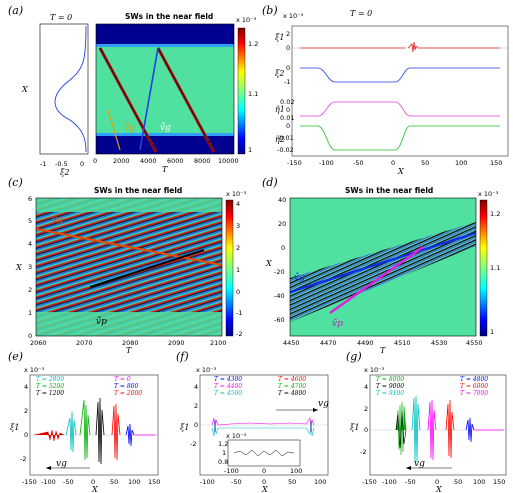  Describe the element at coordinates (376, 280) in the screenshot. I see `panel-d-vp-line` at that location.